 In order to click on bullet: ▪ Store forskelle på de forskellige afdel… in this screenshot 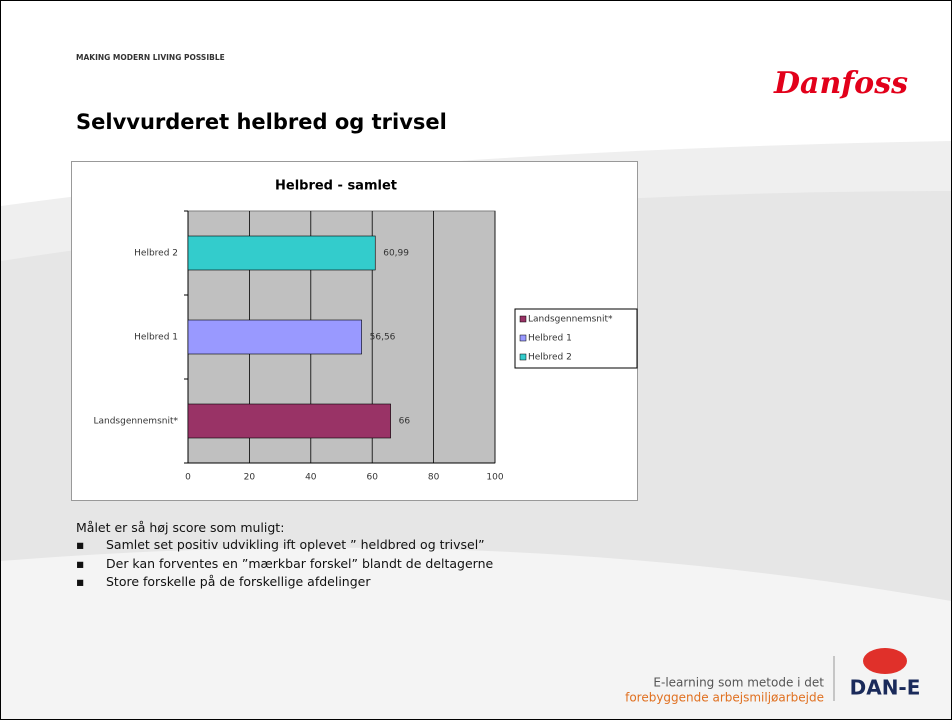, I will do `click(223, 581)`.